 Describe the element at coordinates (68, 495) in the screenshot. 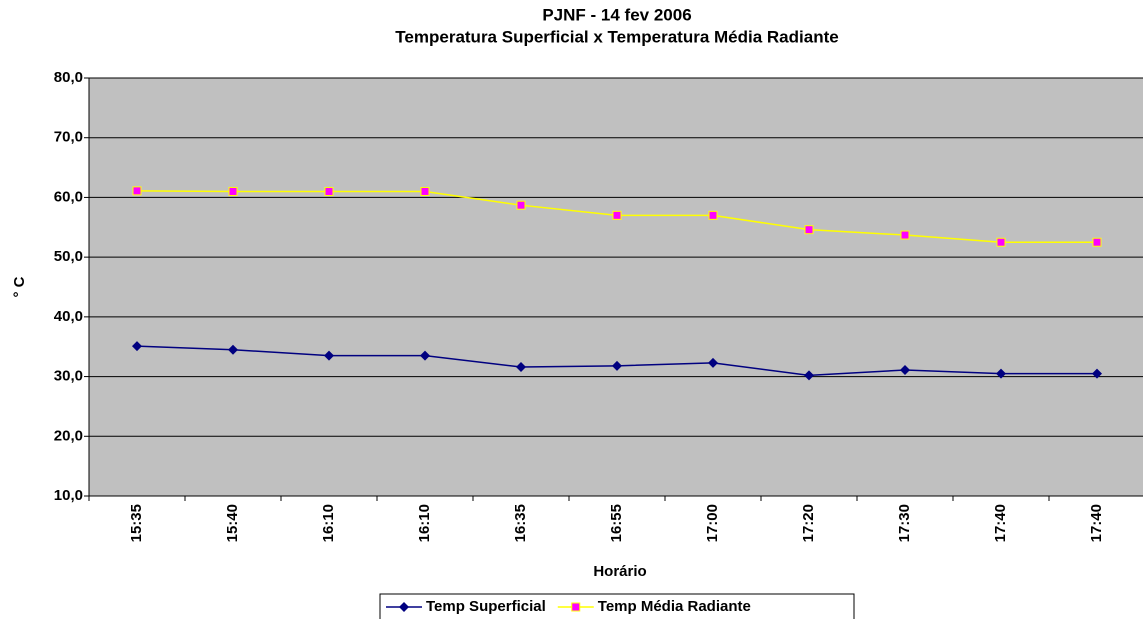

I see `y-tick-label: 10,0` at that location.